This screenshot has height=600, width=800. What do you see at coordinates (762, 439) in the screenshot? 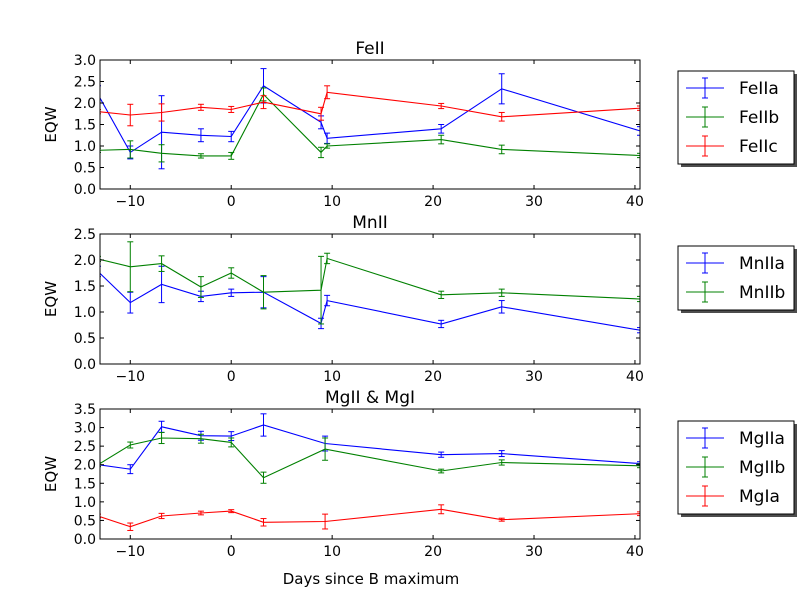
I see `legend-label: MgIIa` at bounding box center [762, 439].